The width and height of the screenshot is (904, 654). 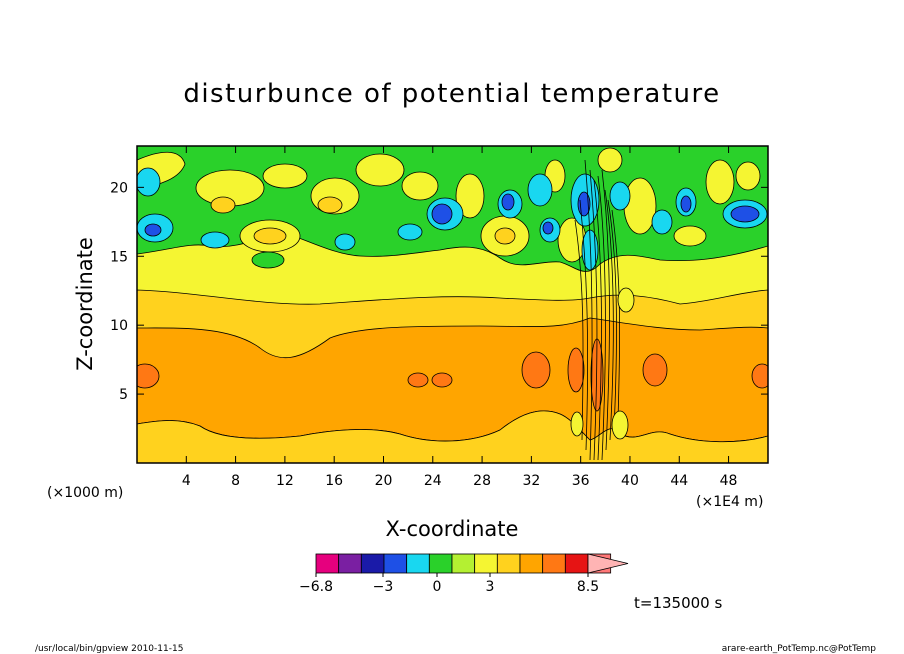 What do you see at coordinates (729, 502) in the screenshot?
I see `x-unit-right: (×1E4 m)` at bounding box center [729, 502].